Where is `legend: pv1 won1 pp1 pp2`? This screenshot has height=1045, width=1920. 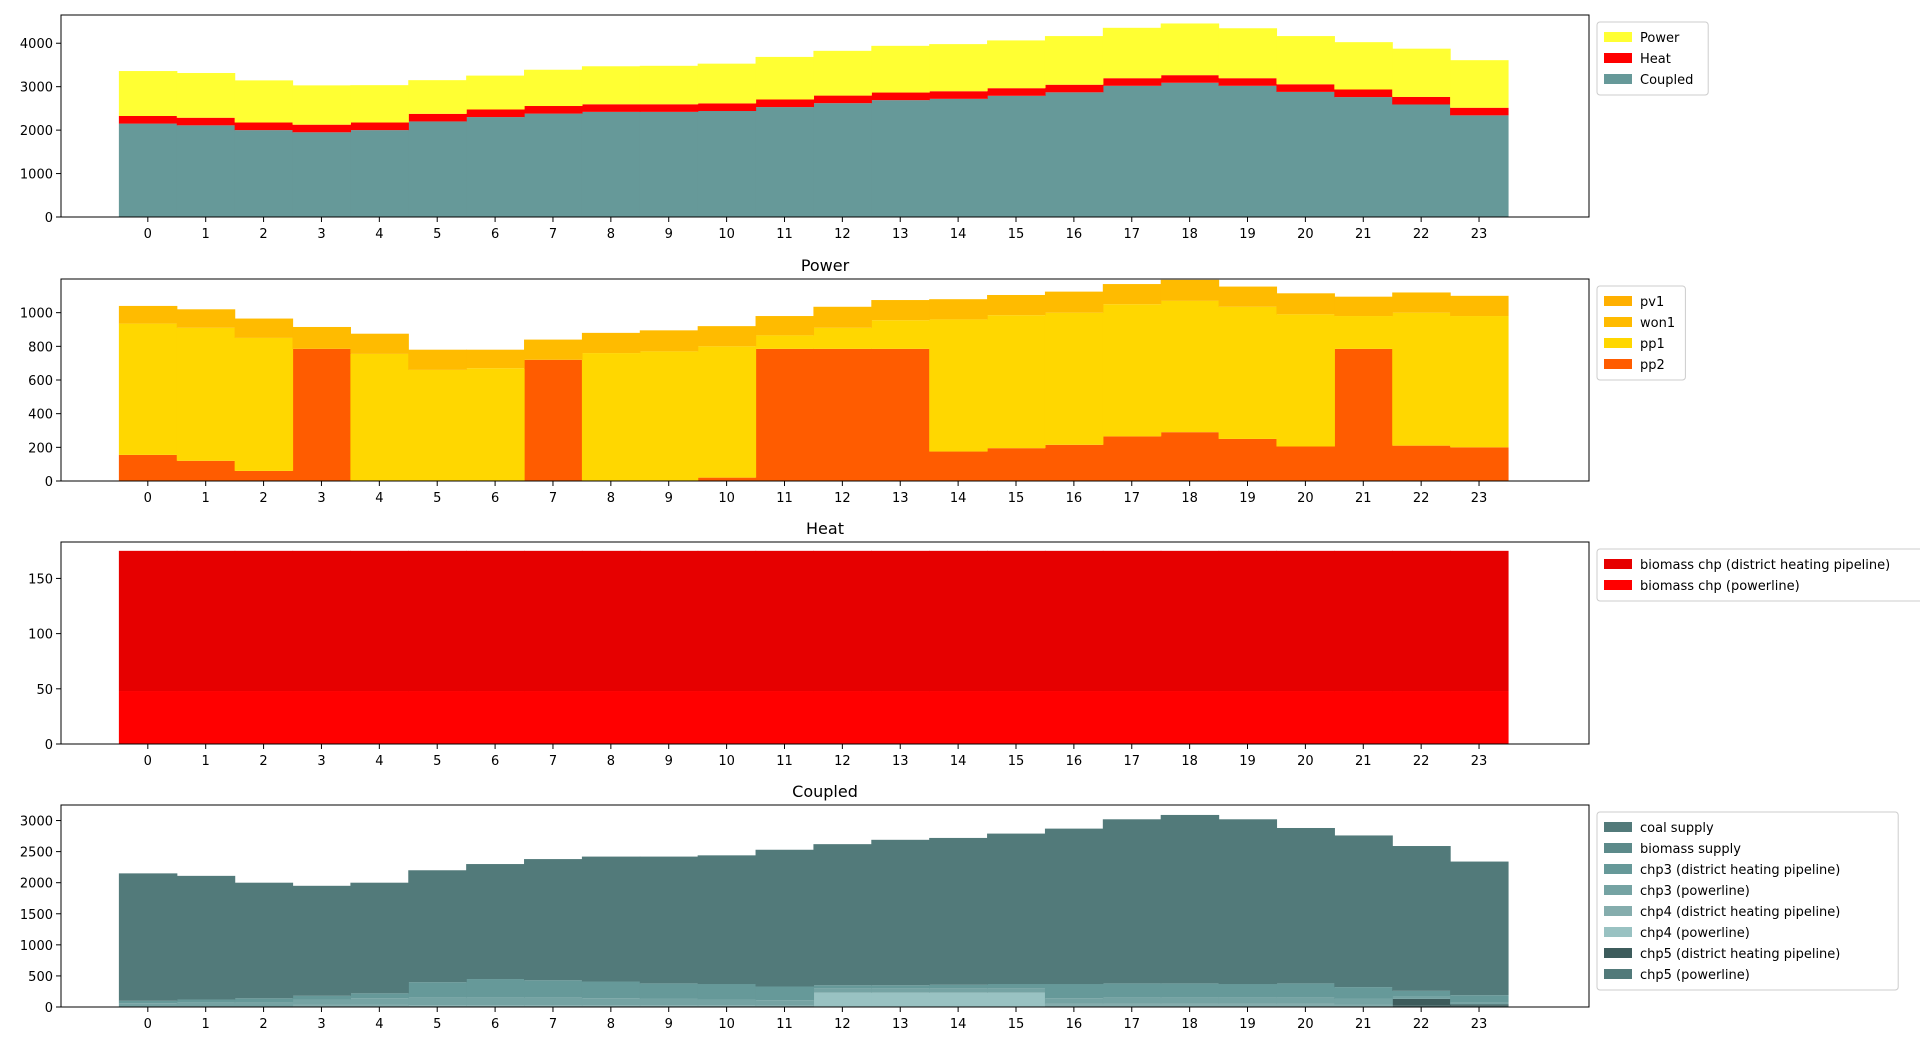
legend: pv1 won1 pp1 pp2 is located at coordinates (1641, 333).